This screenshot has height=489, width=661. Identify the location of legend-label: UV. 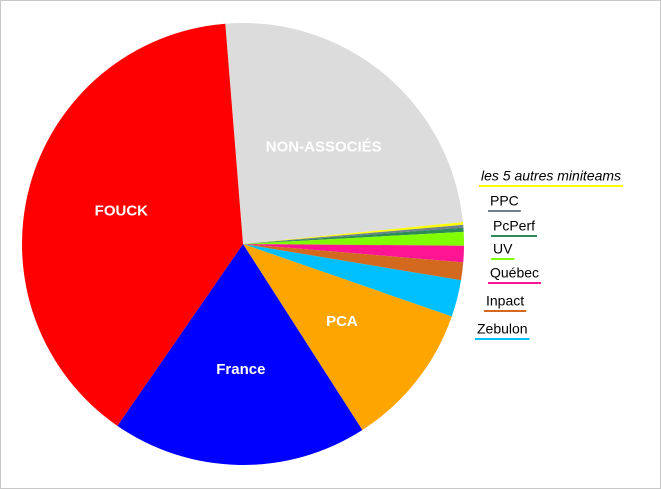
(503, 249).